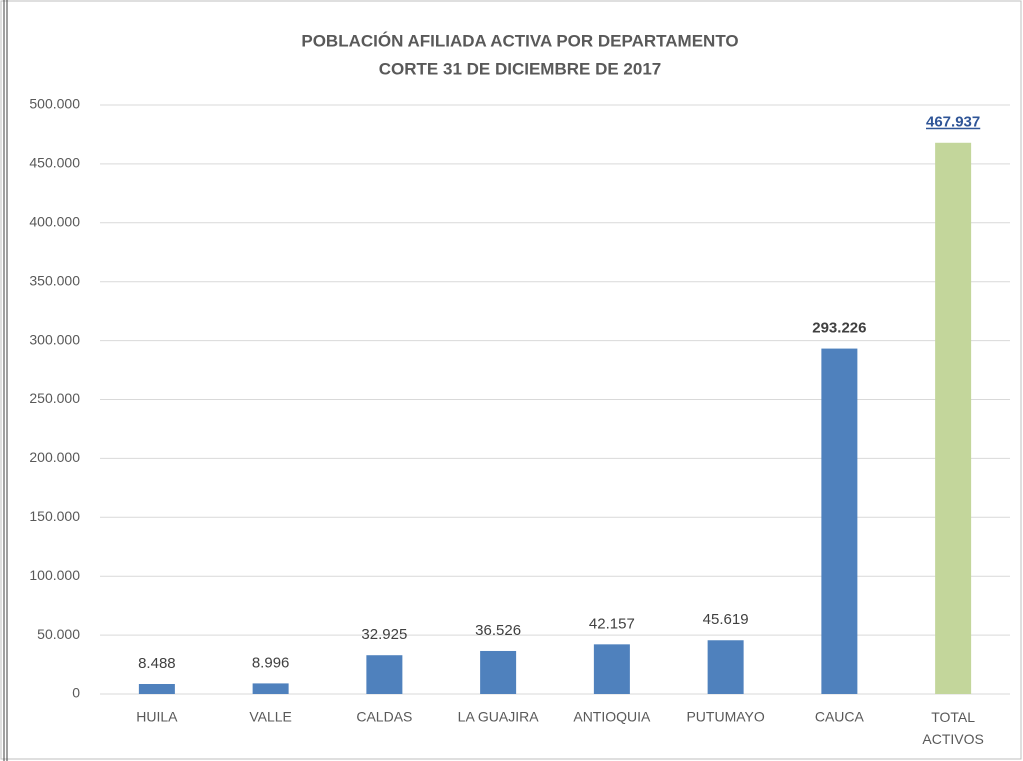  I want to click on value-label: 45.619, so click(726, 619).